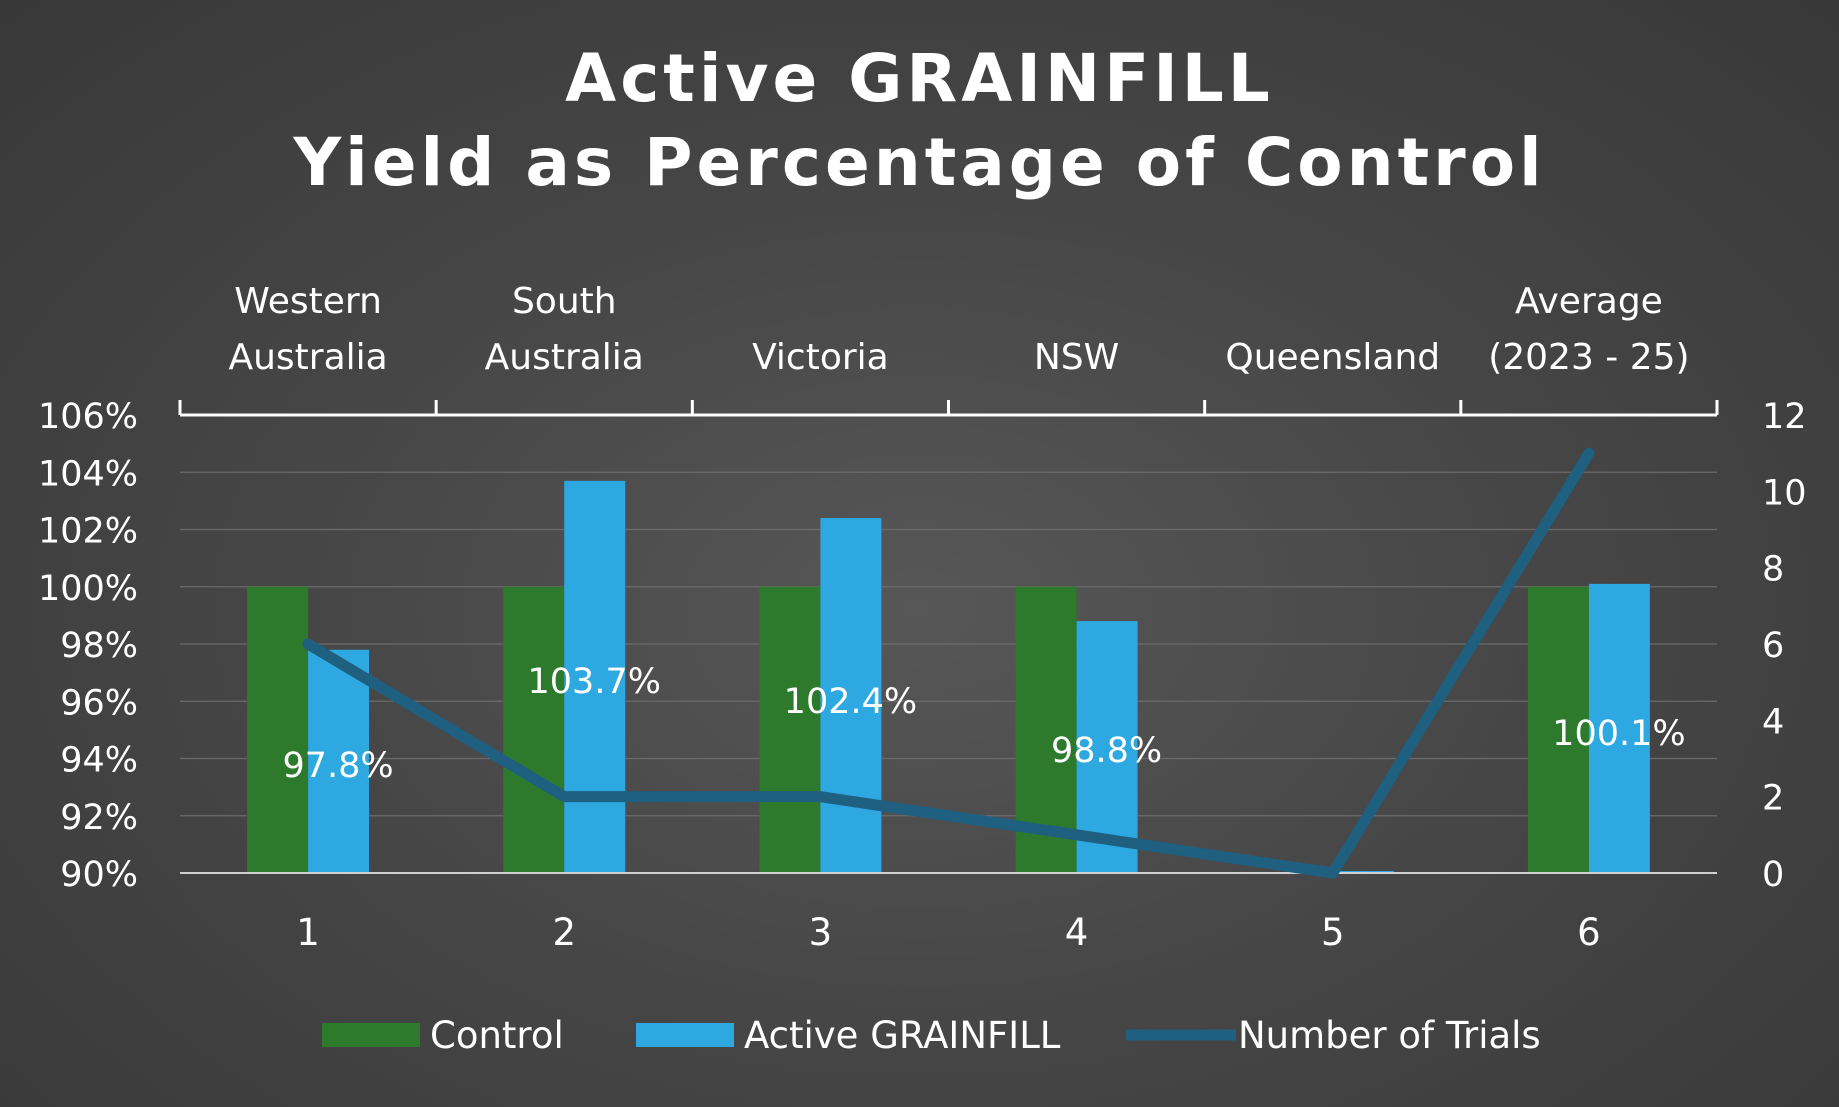 The width and height of the screenshot is (1839, 1107). I want to click on data-label-active-grainfill: 100.1%, so click(1618, 734).